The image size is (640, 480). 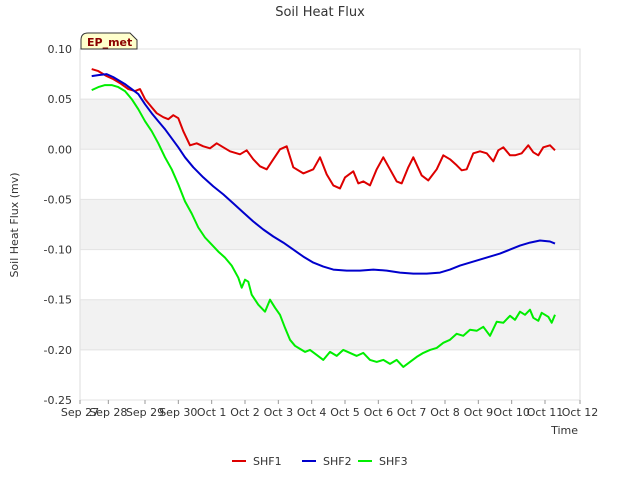 What do you see at coordinates (564, 430) in the screenshot?
I see `x-axis-label: Time` at bounding box center [564, 430].